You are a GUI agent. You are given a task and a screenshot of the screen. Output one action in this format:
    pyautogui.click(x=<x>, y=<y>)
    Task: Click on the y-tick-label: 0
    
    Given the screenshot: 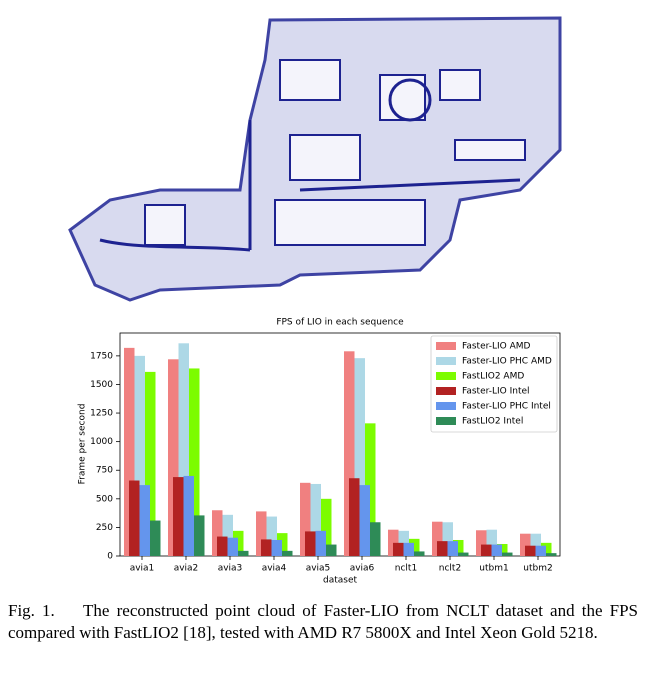 What is the action you would take?
    pyautogui.click(x=110, y=557)
    